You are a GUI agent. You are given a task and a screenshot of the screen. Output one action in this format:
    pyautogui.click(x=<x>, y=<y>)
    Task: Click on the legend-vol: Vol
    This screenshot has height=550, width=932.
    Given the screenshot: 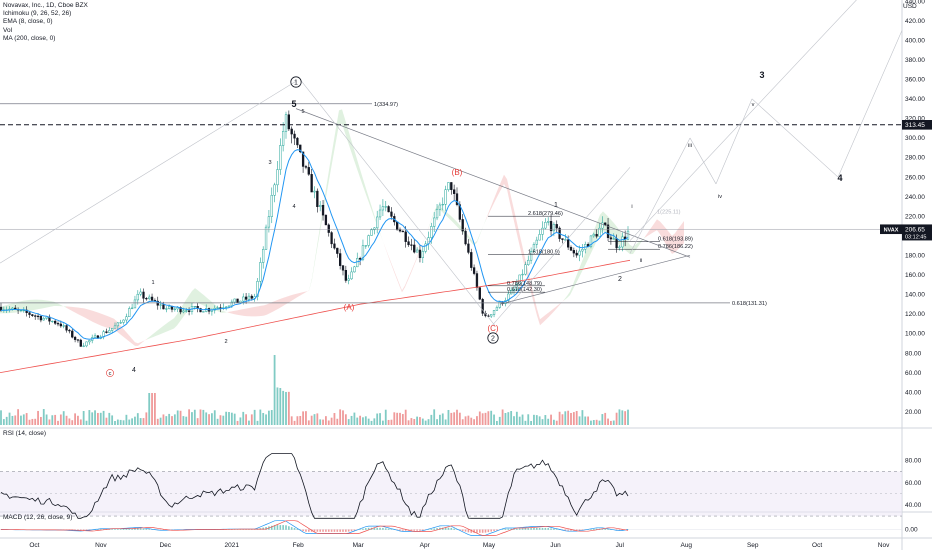 What is the action you would take?
    pyautogui.click(x=8, y=30)
    